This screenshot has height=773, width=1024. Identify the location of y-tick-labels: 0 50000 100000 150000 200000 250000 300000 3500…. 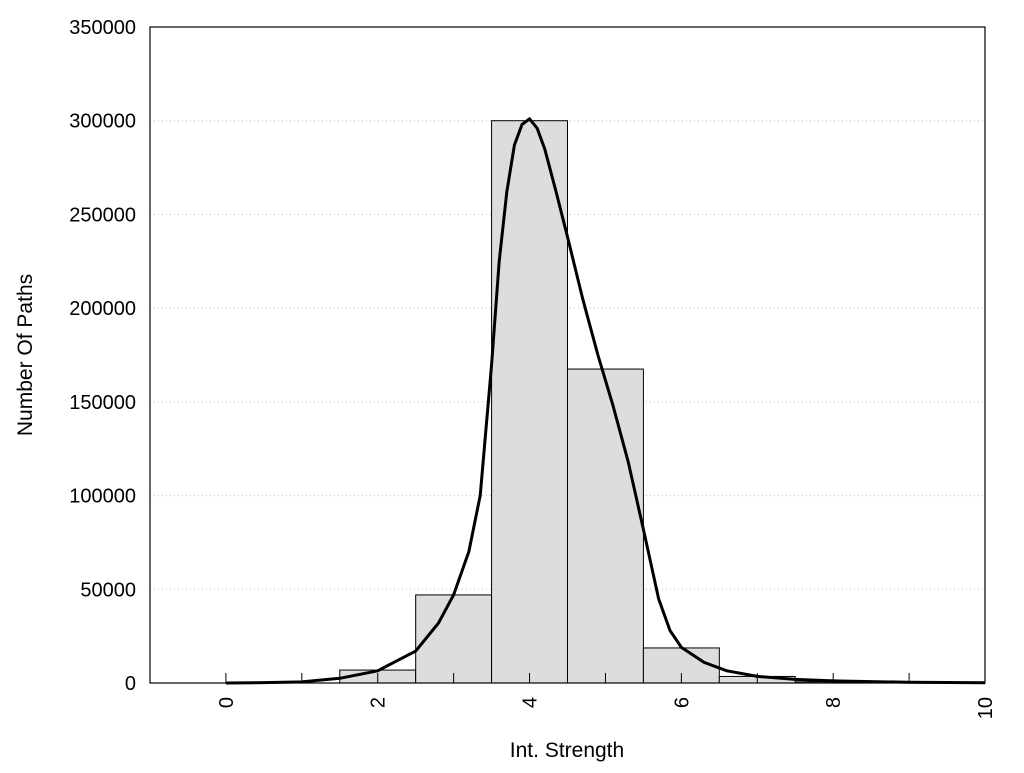
(102, 356).